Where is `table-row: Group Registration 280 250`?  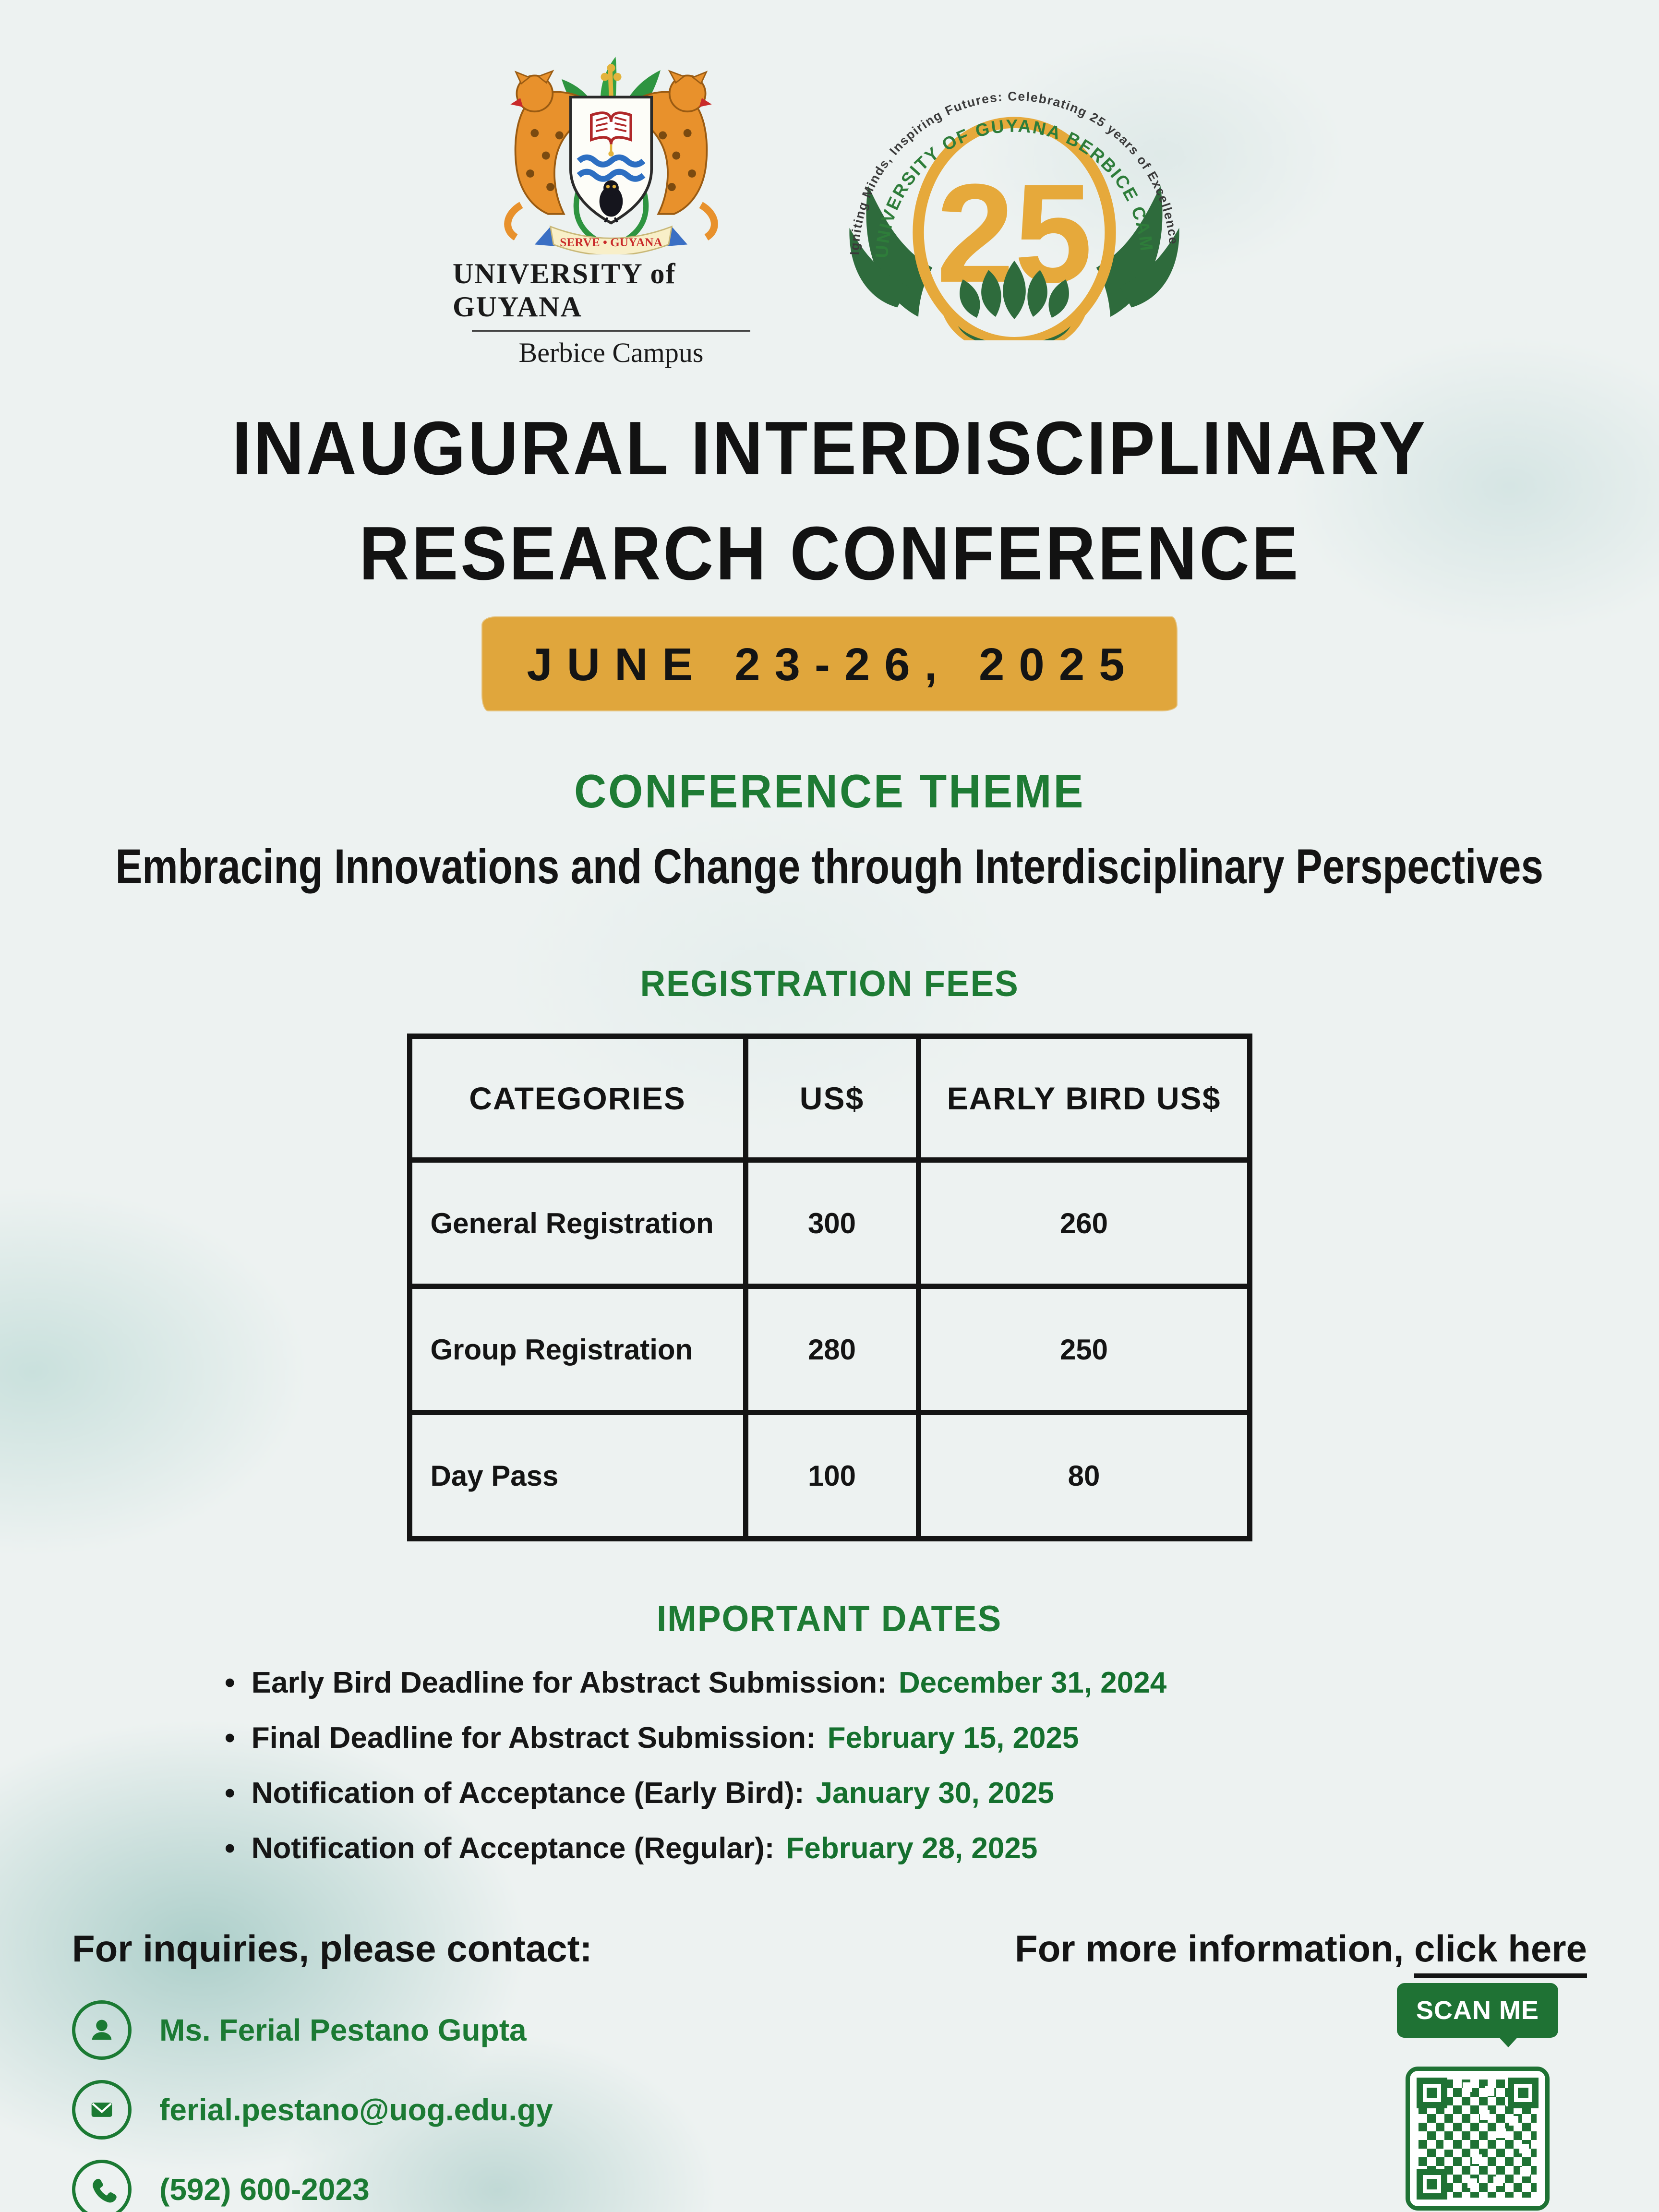 table-row: Group Registration 280 250 is located at coordinates (829, 1350).